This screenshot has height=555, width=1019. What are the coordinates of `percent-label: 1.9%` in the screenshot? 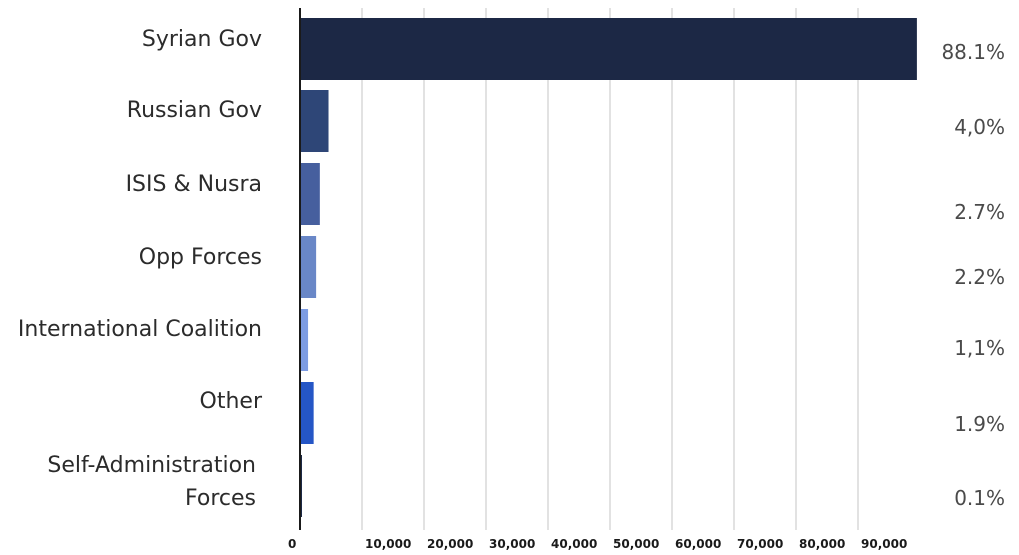 It's located at (979, 424).